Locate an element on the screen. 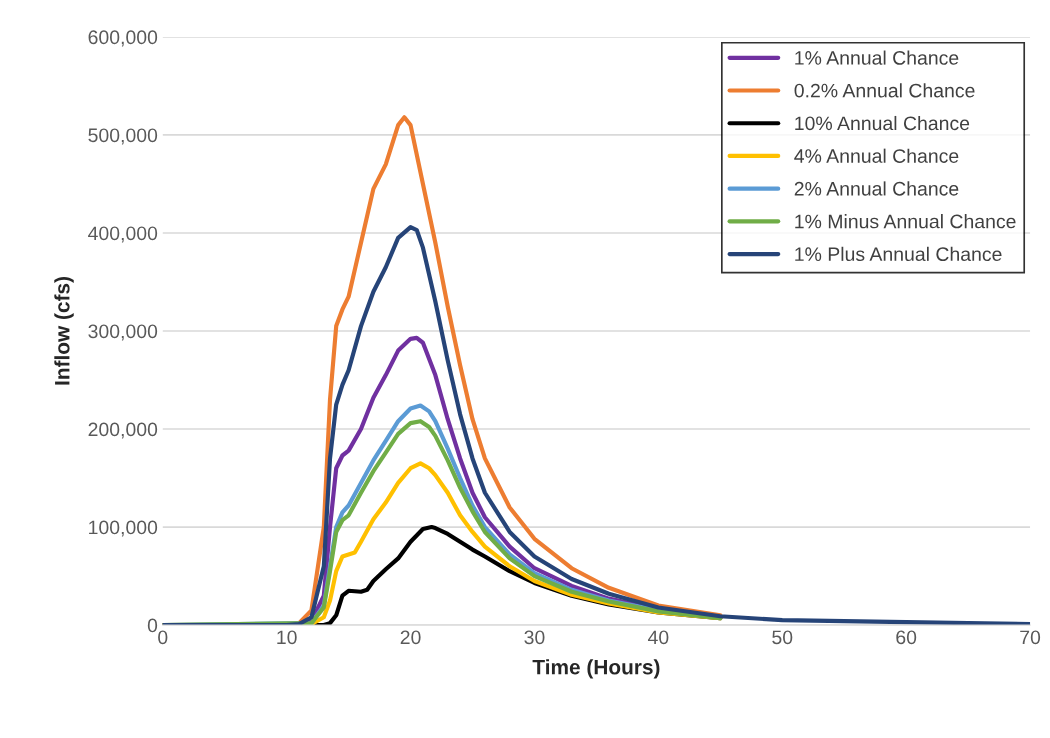 This screenshot has width=1050, height=738. x-tick-label: 40 is located at coordinates (658, 637).